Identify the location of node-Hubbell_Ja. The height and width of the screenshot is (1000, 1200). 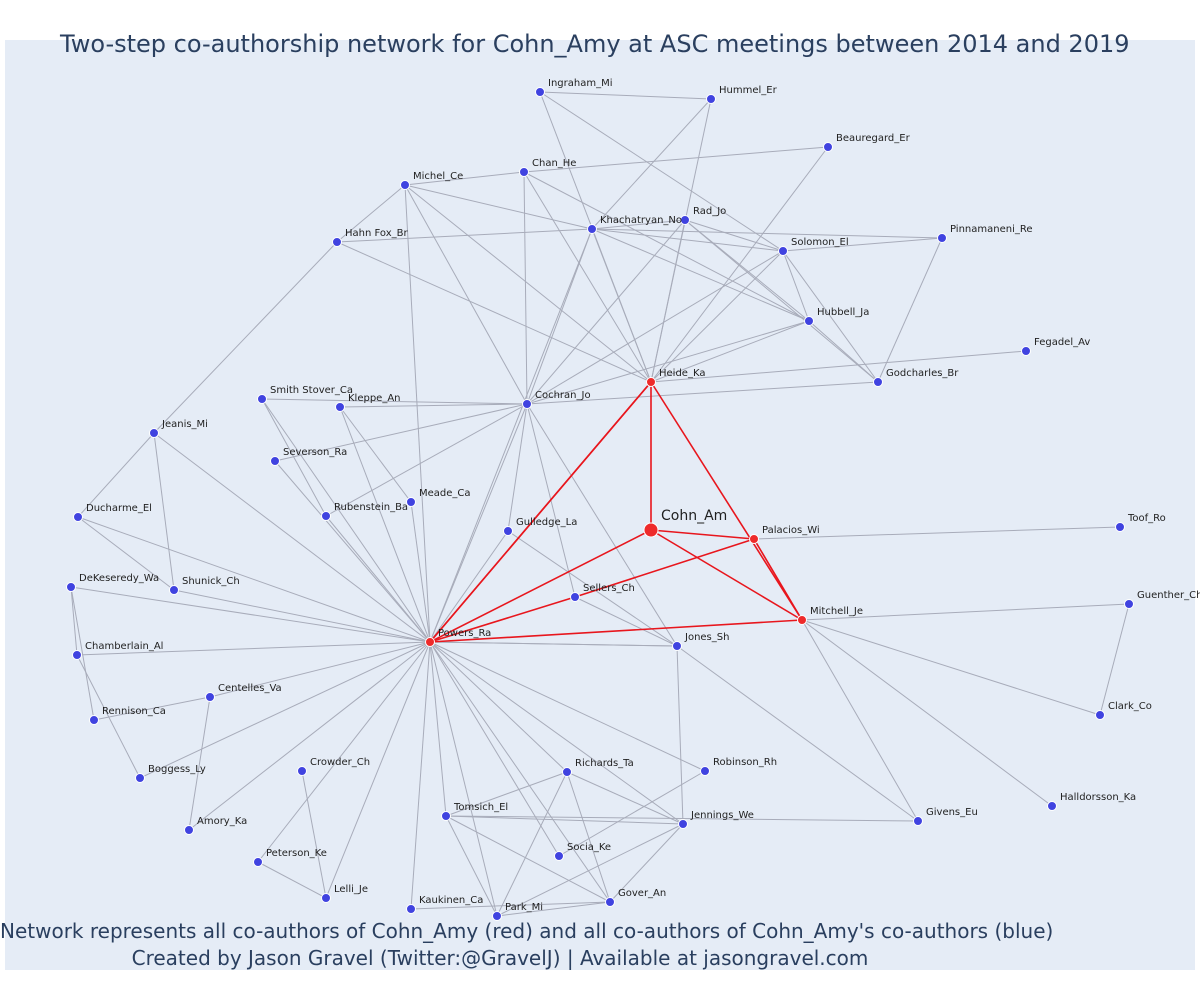
(809, 321).